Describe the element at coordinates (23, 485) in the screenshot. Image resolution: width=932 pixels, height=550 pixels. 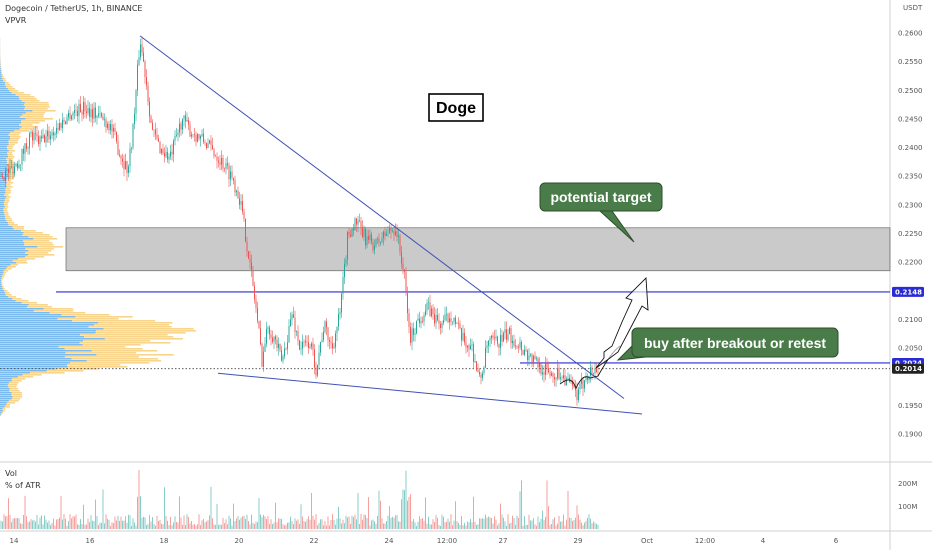
I see `atr-label: % of ATR` at that location.